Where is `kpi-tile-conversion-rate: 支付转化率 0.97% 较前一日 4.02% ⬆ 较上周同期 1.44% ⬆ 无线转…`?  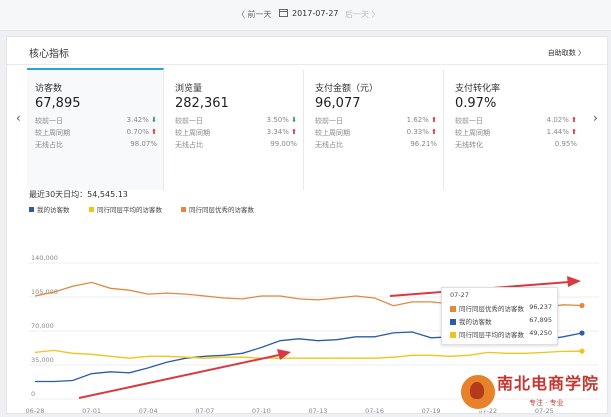 kpi-tile-conversion-rate: 支付转化率 0.97% 较前一日 4.02% ⬆ 较上周同期 1.44% ⬆ 无线转… is located at coordinates (515, 130).